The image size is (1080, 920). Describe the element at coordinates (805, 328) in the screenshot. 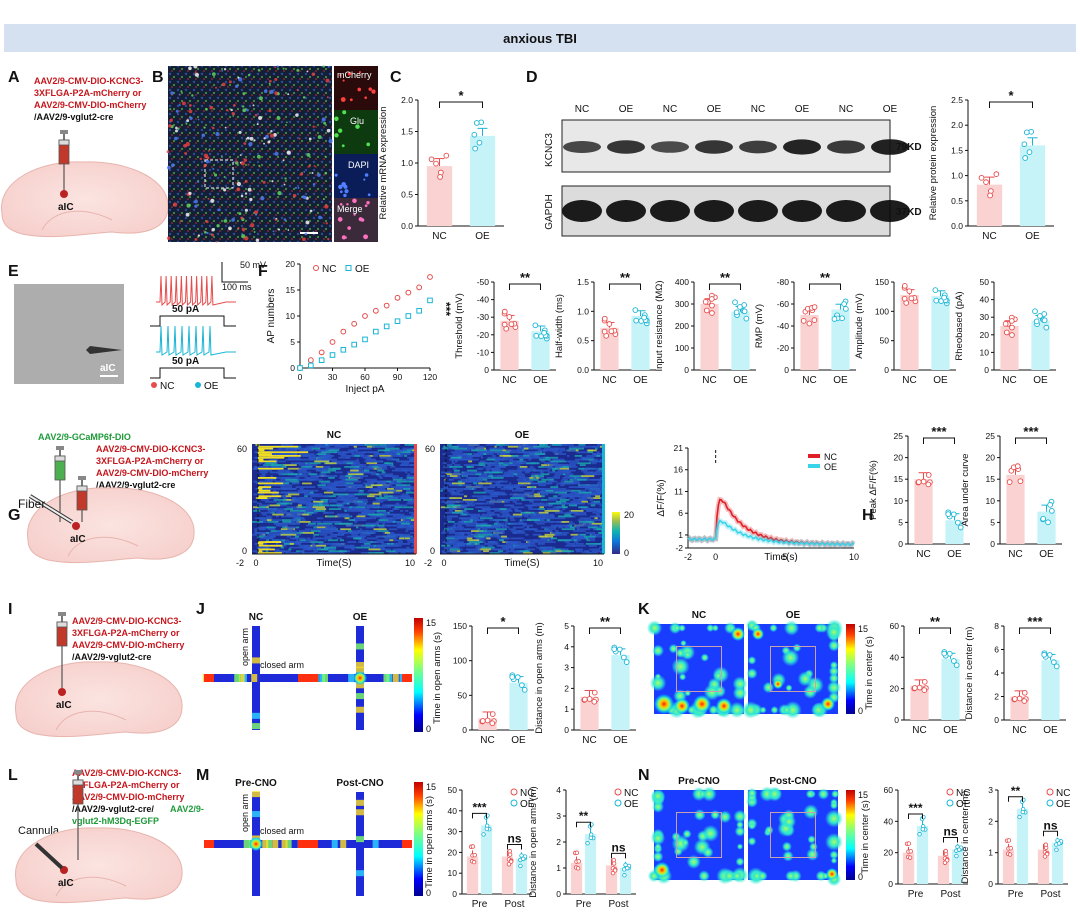

I see `chart-f-rmp: 0 -20 -40 -60 -80 RMP (mV) NC OE **` at that location.